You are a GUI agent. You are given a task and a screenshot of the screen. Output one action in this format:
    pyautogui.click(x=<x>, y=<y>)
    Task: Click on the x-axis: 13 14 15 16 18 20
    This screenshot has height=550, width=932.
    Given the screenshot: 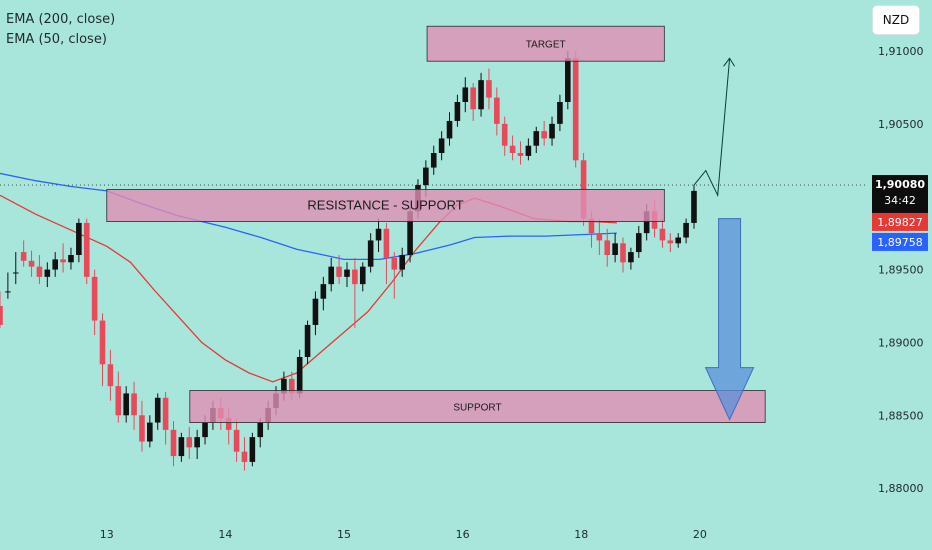 What is the action you would take?
    pyautogui.click(x=403, y=534)
    